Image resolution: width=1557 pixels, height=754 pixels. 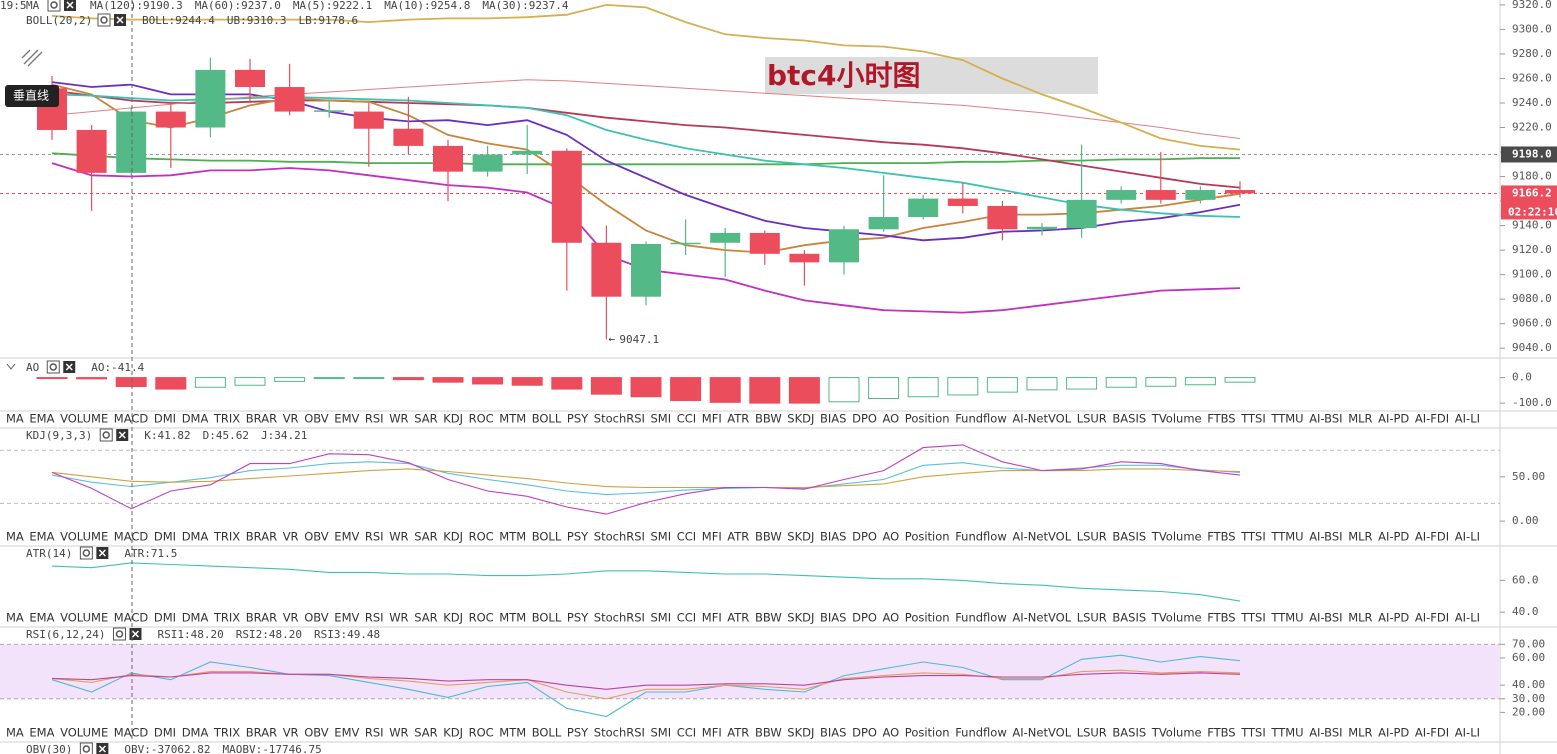 What do you see at coordinates (41, 537) in the screenshot?
I see `indicator-tab: EMA` at bounding box center [41, 537].